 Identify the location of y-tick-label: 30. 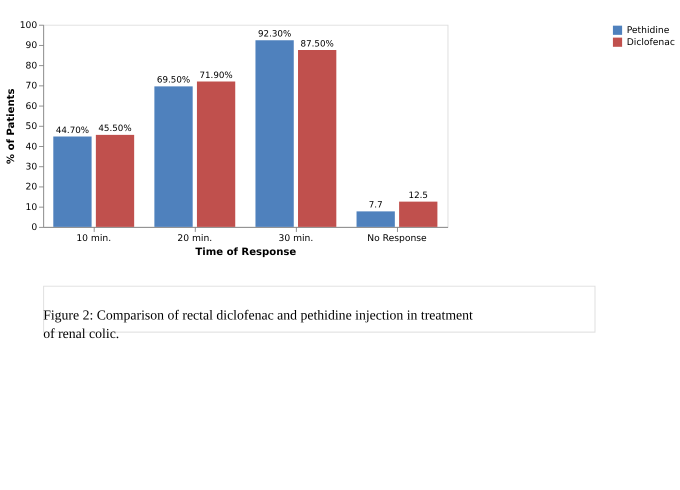
(32, 166).